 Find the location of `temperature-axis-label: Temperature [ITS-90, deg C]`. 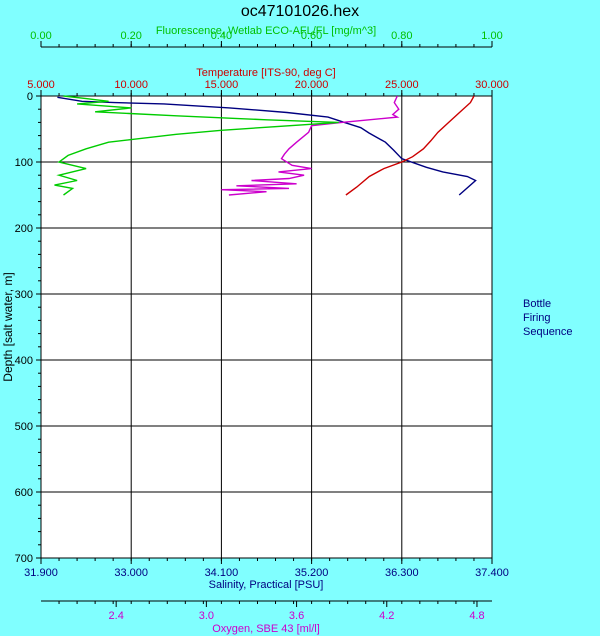

temperature-axis-label: Temperature [ITS-90, deg C] is located at coordinates (265, 73).